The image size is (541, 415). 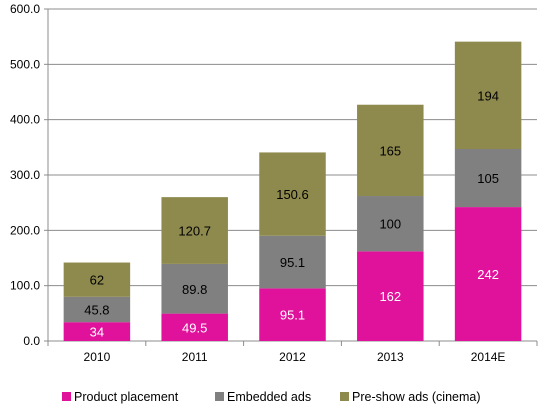 I want to click on x-tick-label: 2014E, so click(x=488, y=357).